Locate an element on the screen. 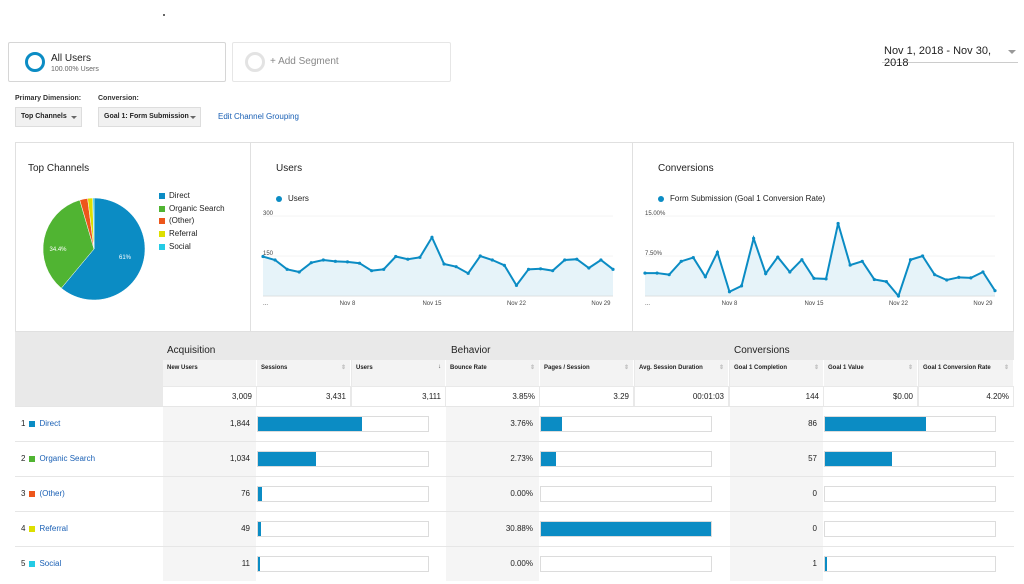 This screenshot has width=1024, height=584. col-users-total: 3,111 is located at coordinates (398, 396).